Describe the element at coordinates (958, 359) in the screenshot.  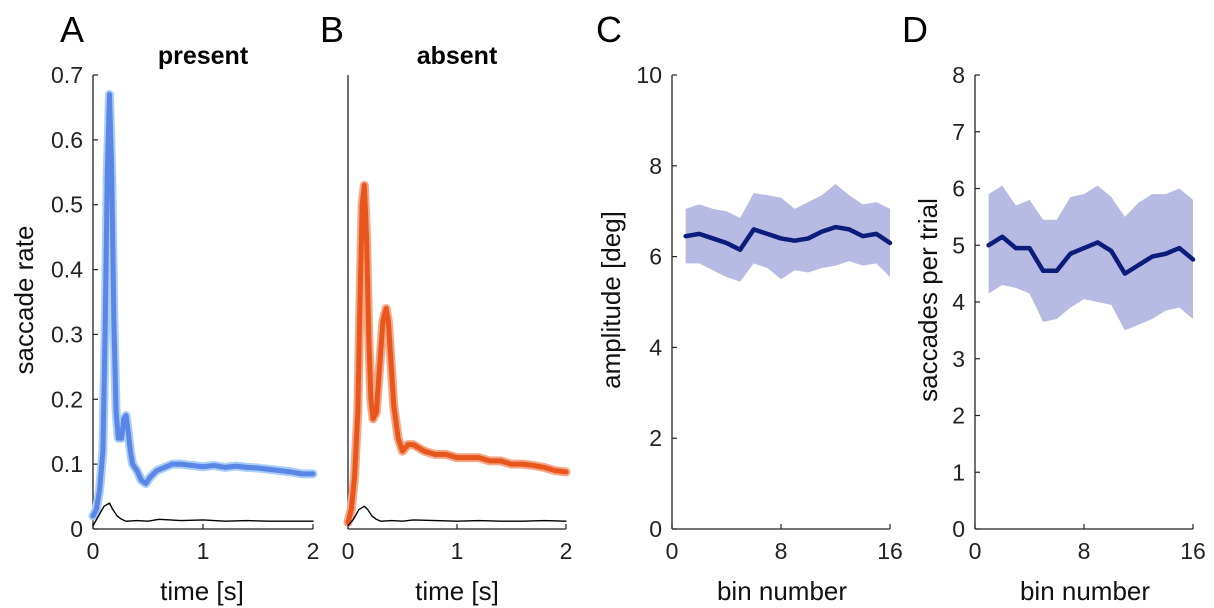
I see `panel-d-ytick-label: 3` at that location.